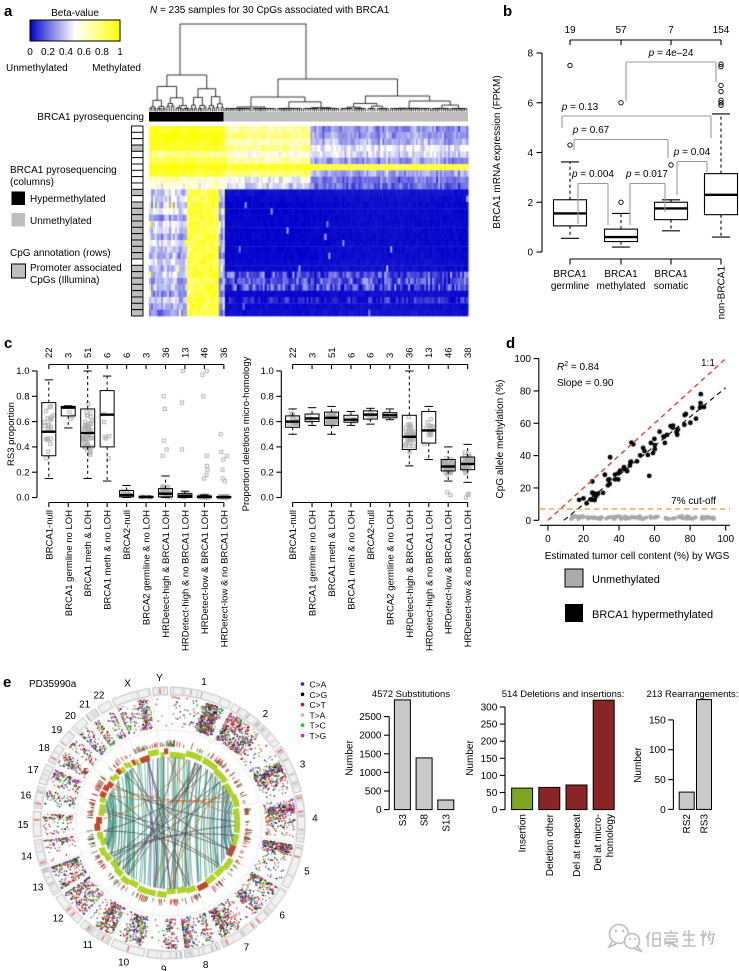 This screenshot has height=971, width=739. I want to click on svg-text: Hypermethylated, so click(68, 199).